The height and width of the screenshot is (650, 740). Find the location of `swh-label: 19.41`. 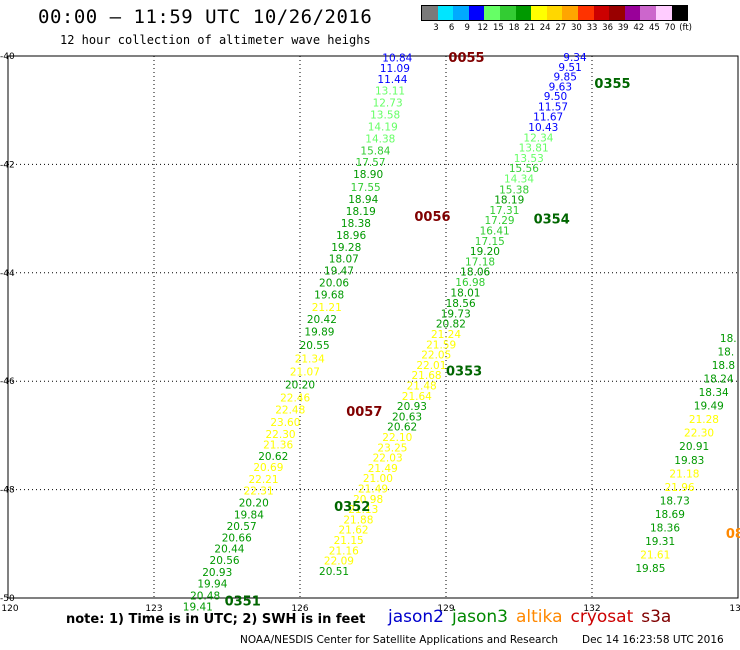

swh-label: 19.41 is located at coordinates (198, 608).